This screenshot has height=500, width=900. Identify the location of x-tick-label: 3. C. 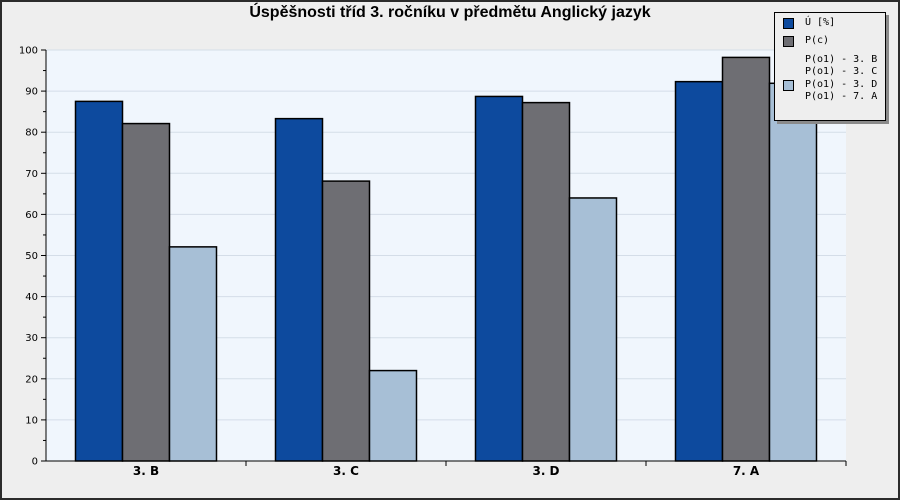
(346, 471).